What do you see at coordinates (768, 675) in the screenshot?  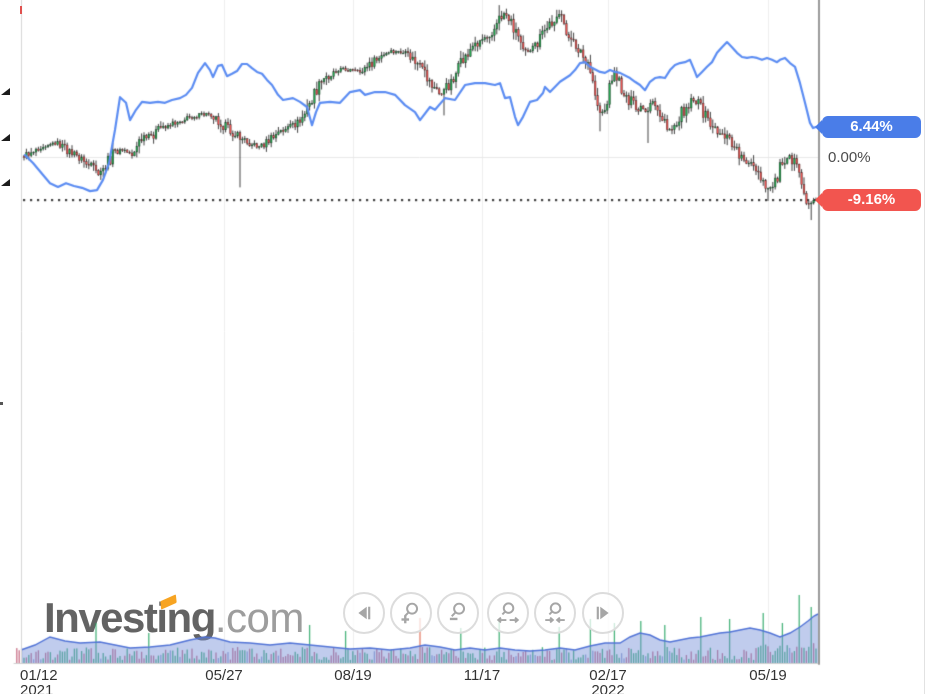 I see `x-tick-label: 05/19` at bounding box center [768, 675].